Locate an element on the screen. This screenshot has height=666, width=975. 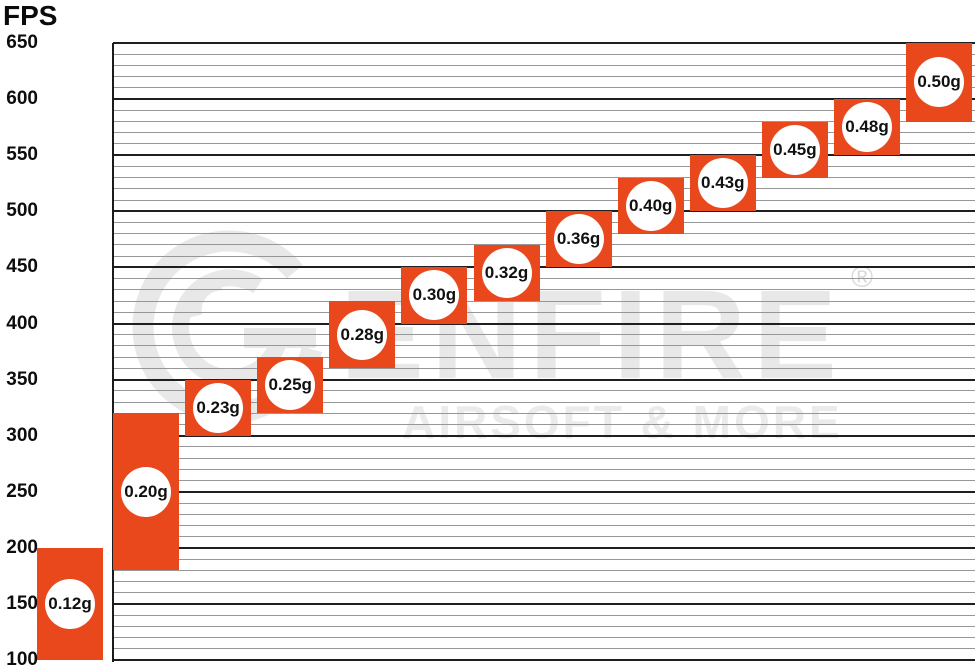
fps-range-bar: 0.12g is located at coordinates (70, 604).